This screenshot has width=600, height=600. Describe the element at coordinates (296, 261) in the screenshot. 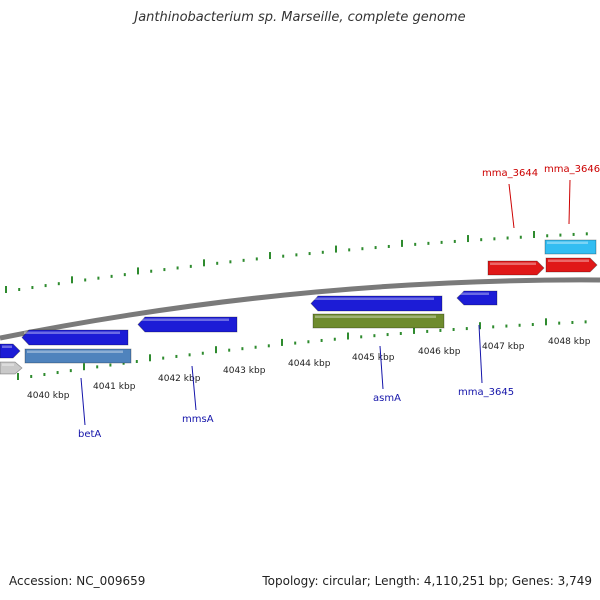

I see `outer-tick-track` at that location.